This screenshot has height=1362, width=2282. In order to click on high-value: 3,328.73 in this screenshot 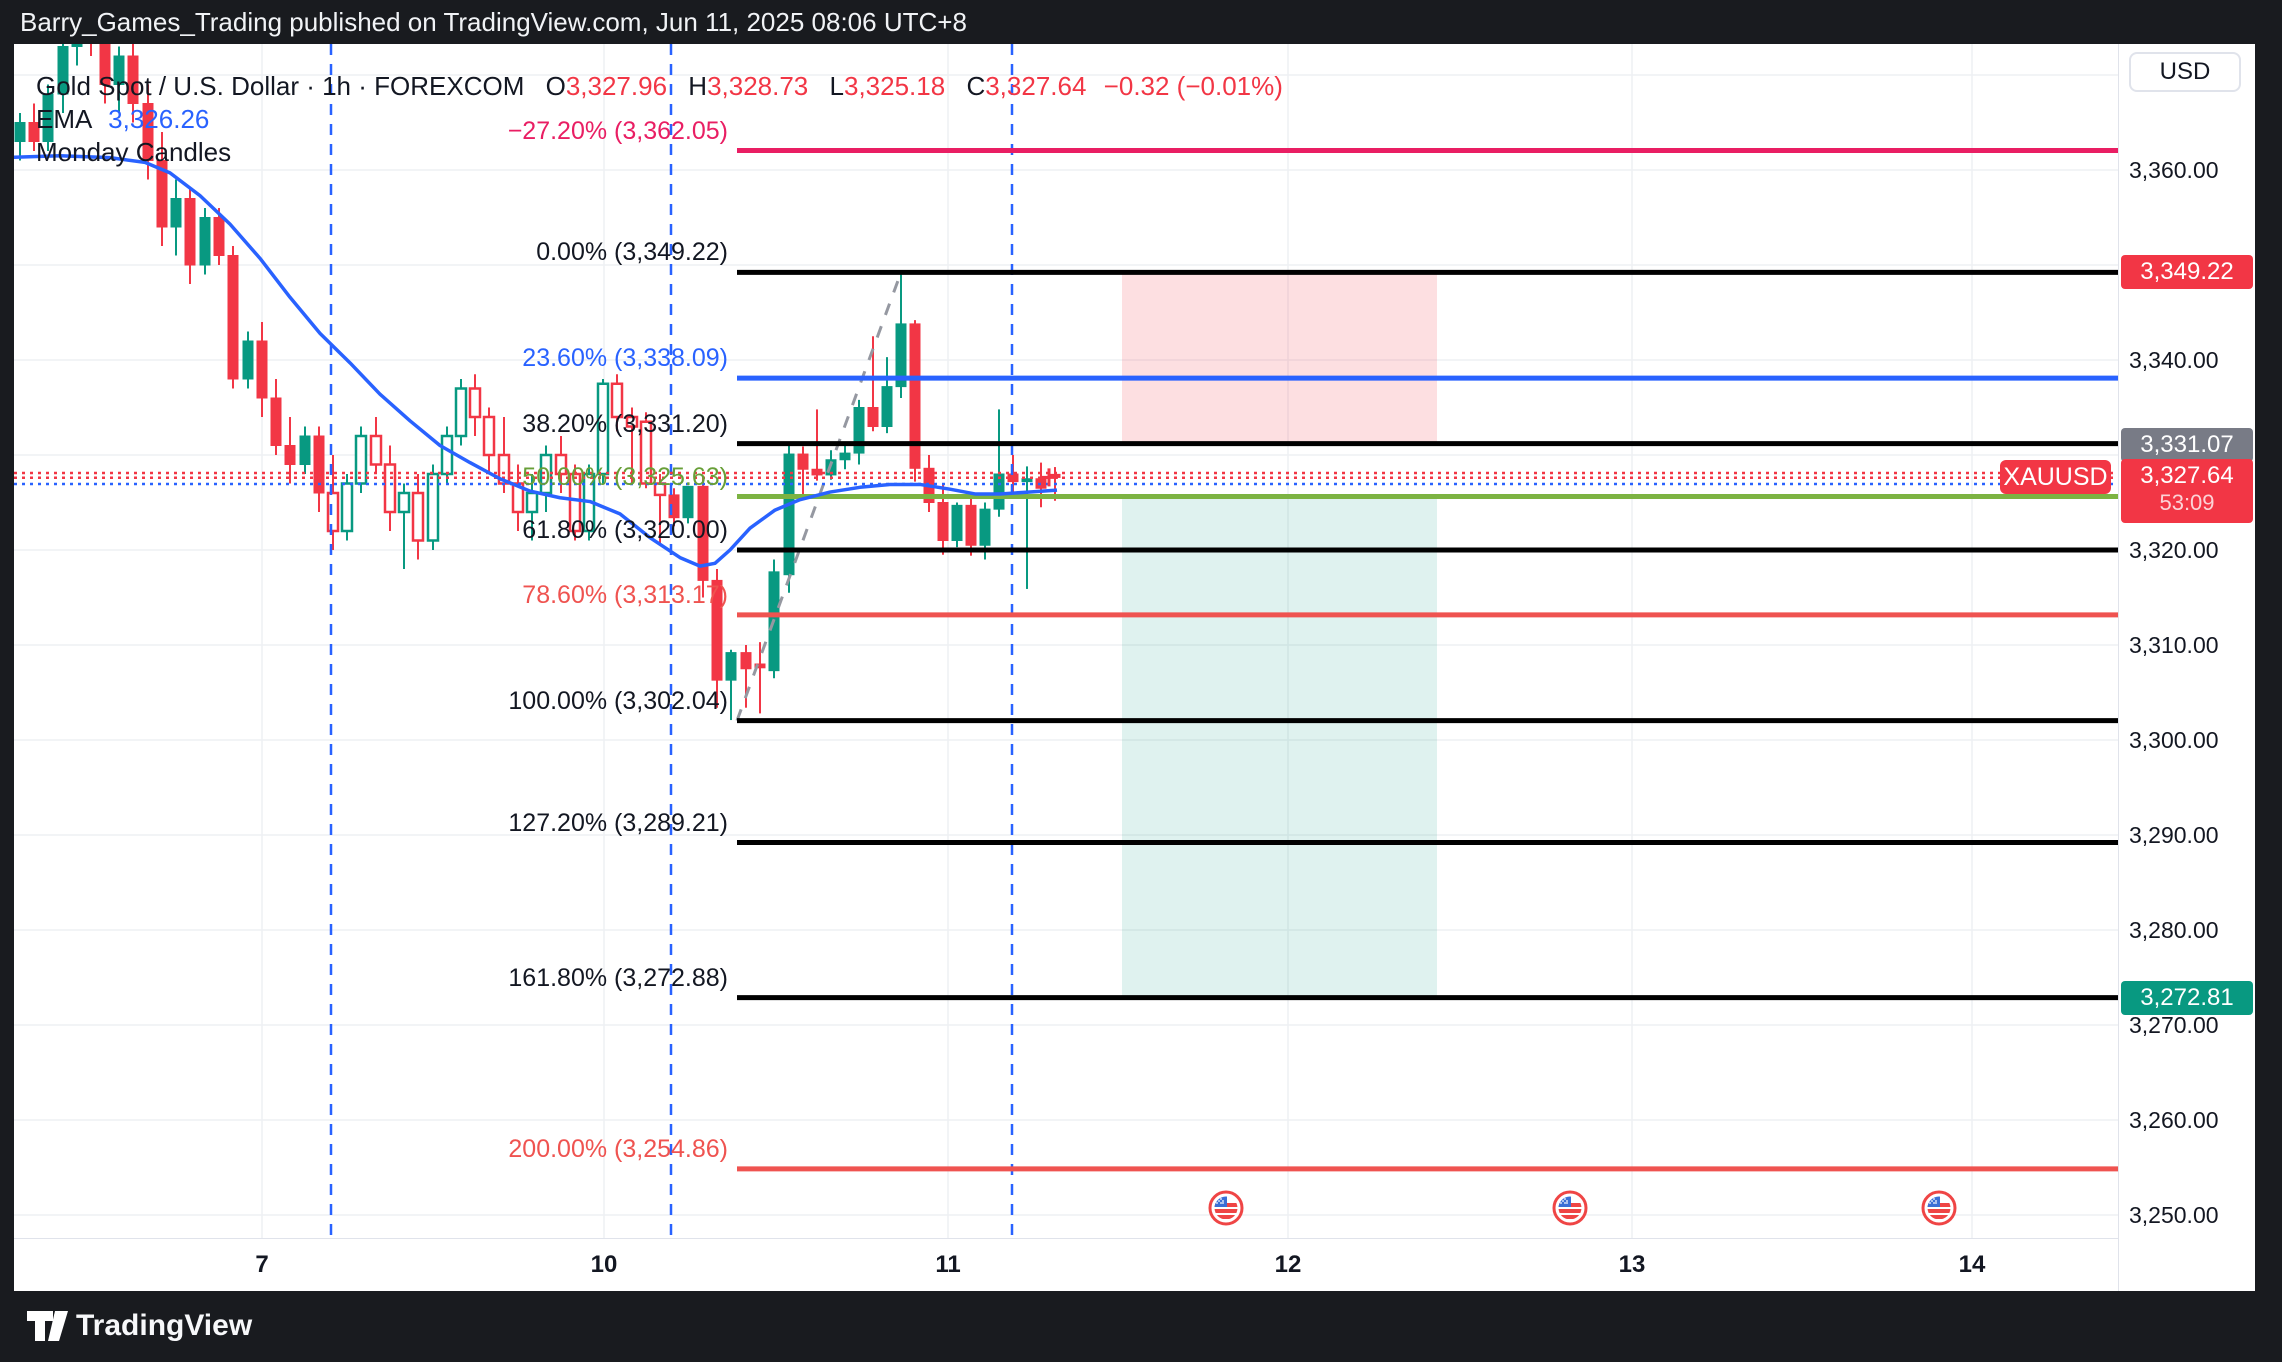, I will do `click(758, 86)`.